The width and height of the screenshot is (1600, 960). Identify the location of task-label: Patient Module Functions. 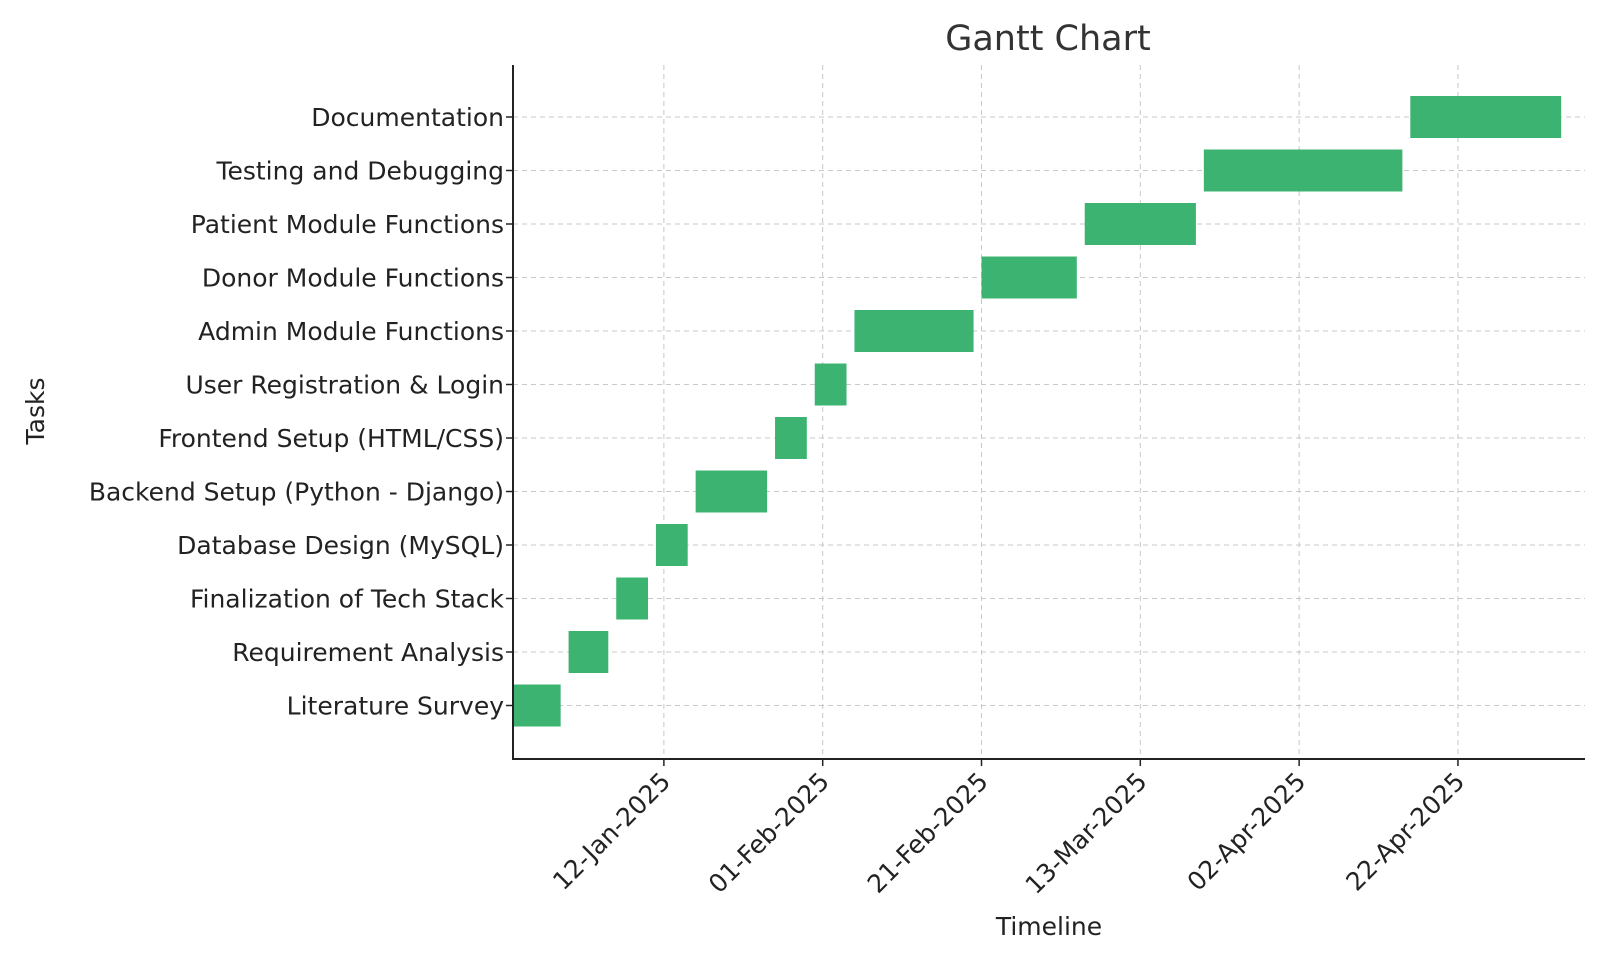
(347, 224).